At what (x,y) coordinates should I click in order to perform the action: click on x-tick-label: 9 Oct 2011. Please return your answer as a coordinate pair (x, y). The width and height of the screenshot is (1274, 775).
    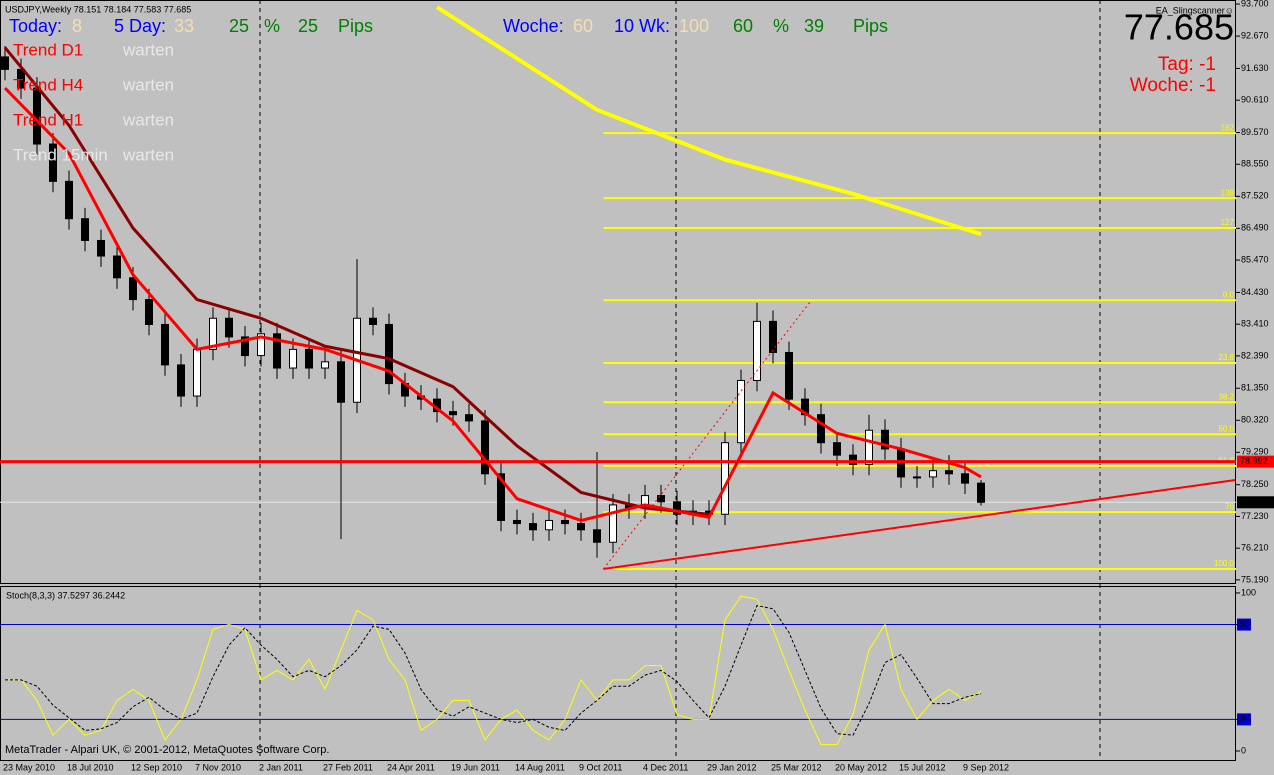
    Looking at the image, I should click on (600, 767).